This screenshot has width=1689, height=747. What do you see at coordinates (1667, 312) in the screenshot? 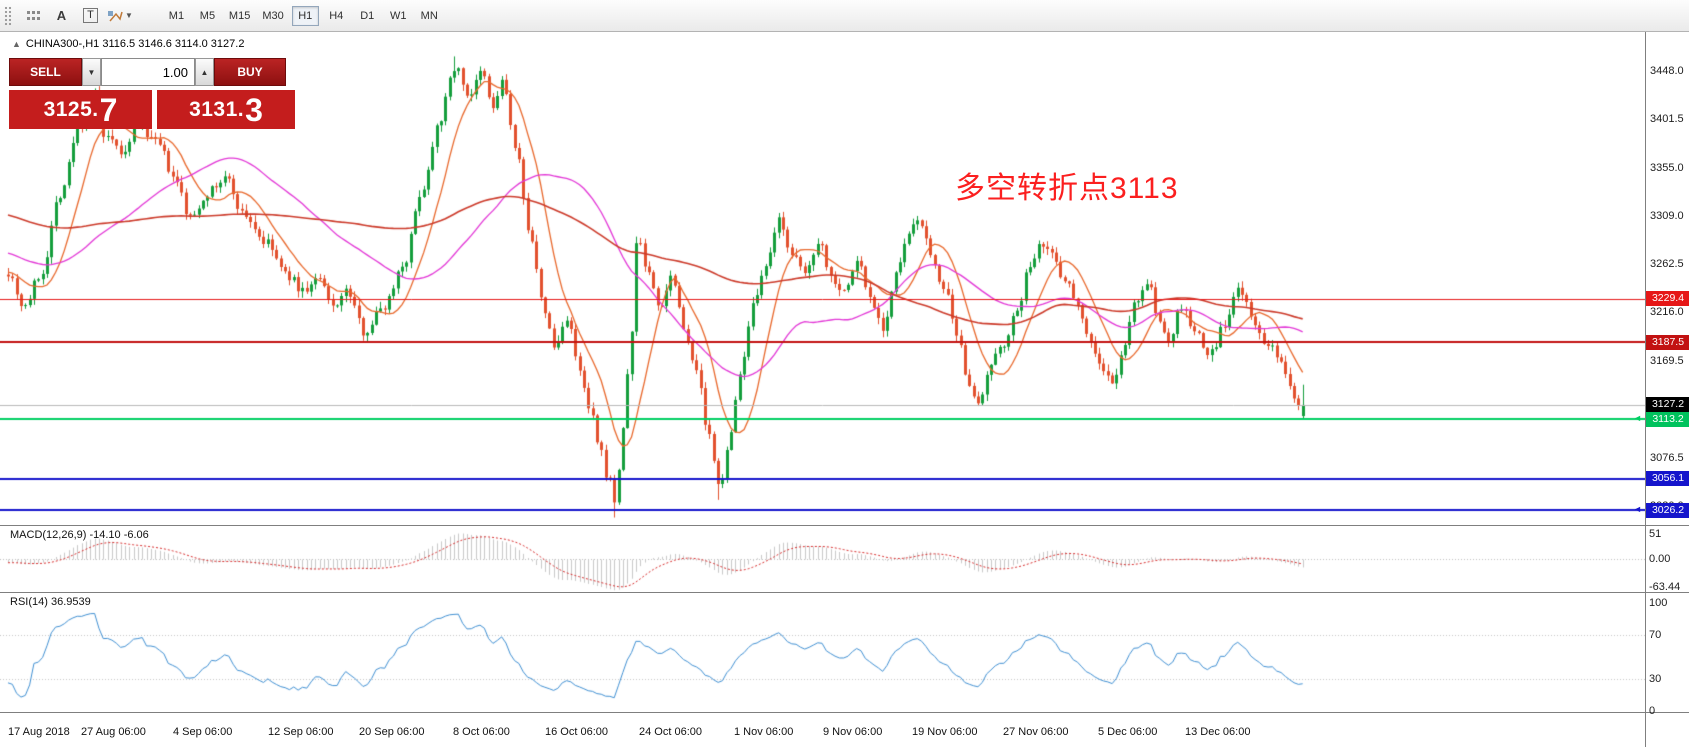
I see `price-axis-label: 3216.0` at bounding box center [1667, 312].